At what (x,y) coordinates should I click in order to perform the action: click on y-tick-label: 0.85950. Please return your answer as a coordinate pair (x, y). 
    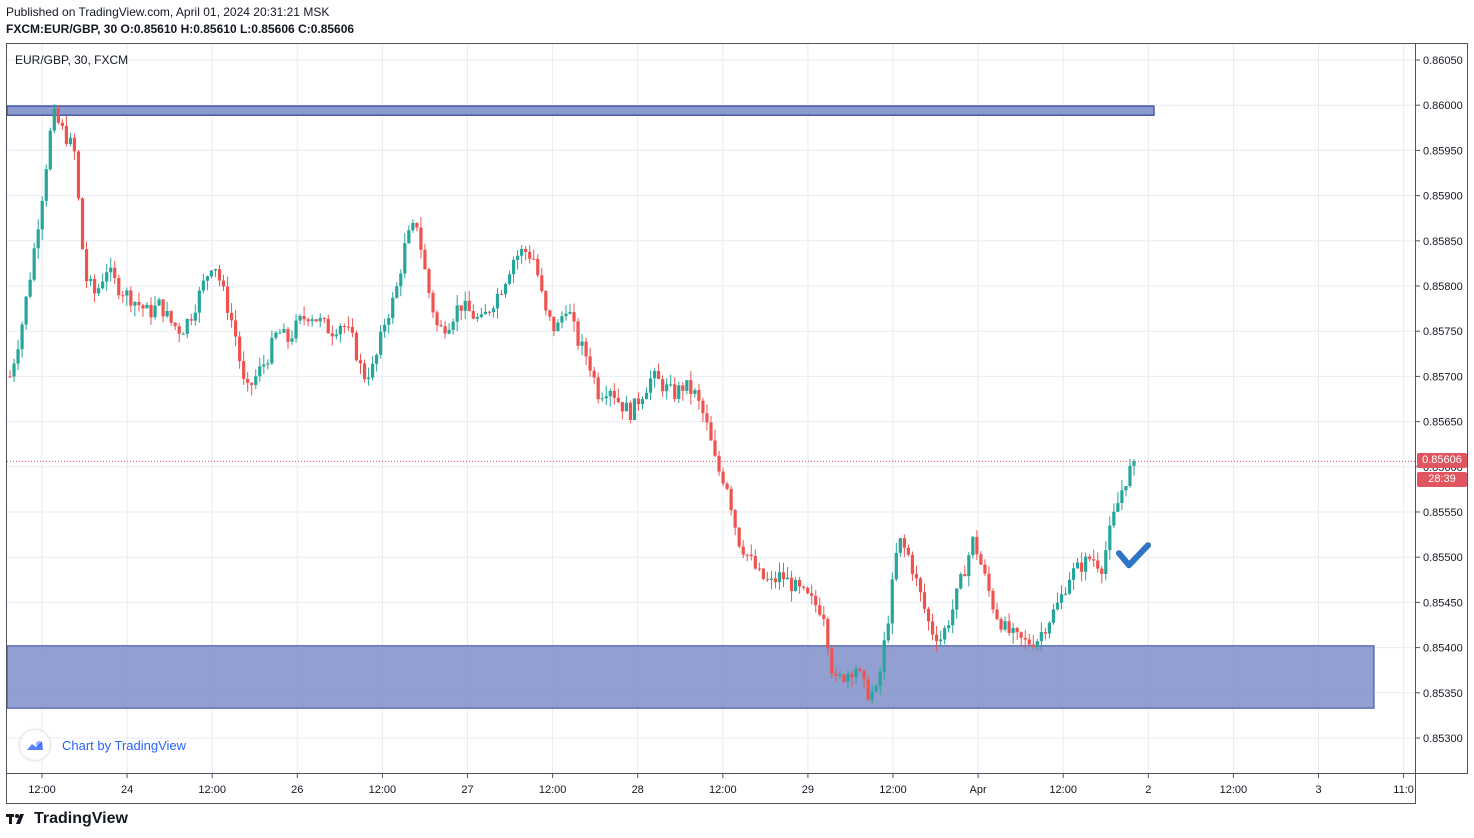
    Looking at the image, I should click on (1443, 151).